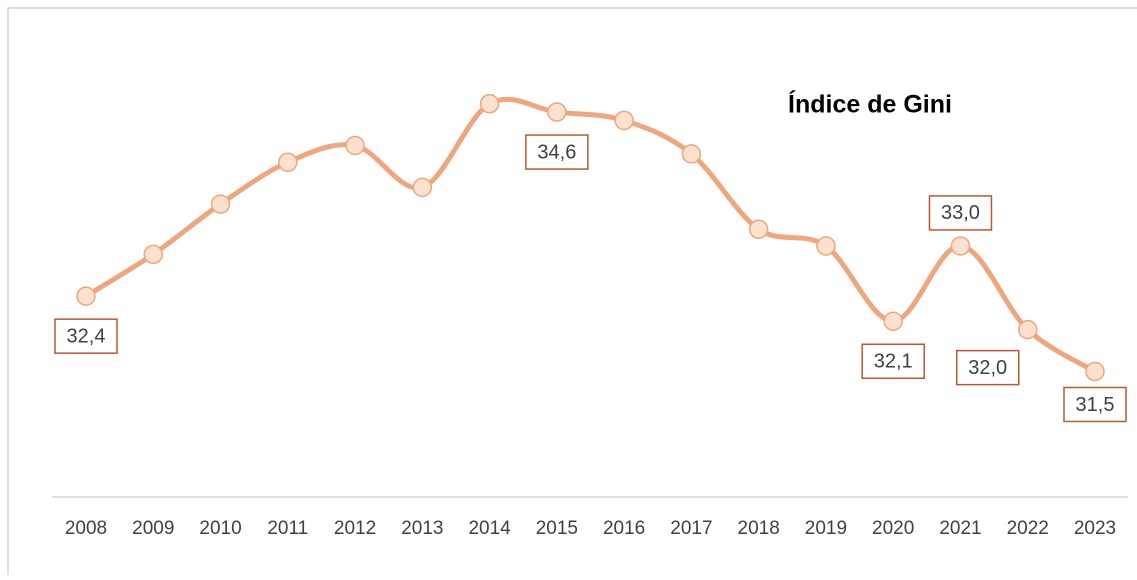 The width and height of the screenshot is (1137, 580). I want to click on data-label: 31,5, so click(1095, 405).